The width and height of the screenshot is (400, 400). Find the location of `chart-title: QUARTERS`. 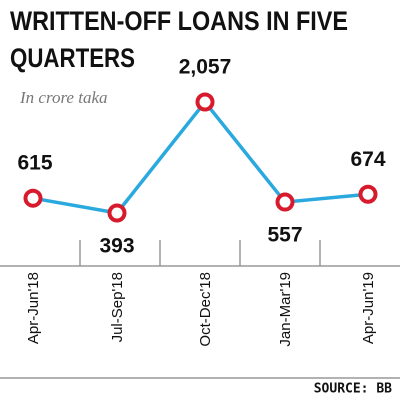

chart-title: QUARTERS is located at coordinates (72, 58).